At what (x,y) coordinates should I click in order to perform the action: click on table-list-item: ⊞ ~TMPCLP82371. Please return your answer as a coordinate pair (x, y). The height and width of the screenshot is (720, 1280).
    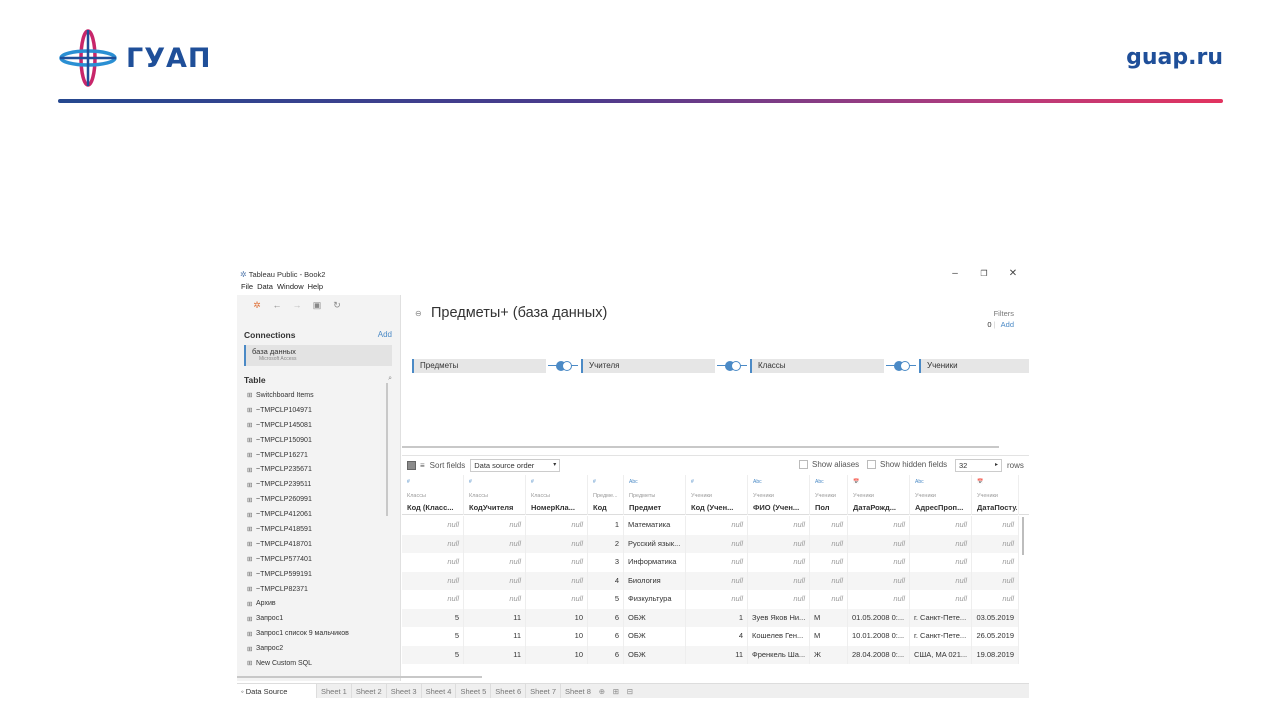
    Looking at the image, I should click on (317, 589).